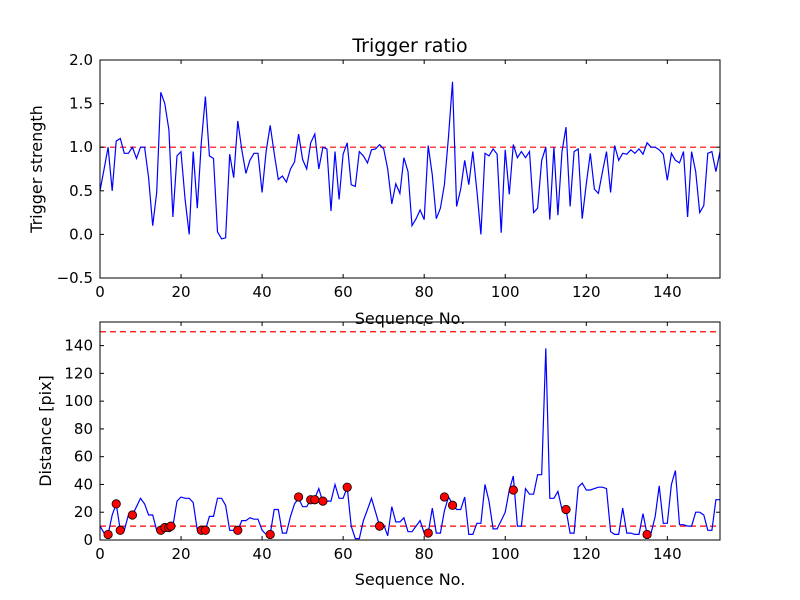  What do you see at coordinates (409, 46) in the screenshot?
I see `chart-title: Trigger ratio` at bounding box center [409, 46].